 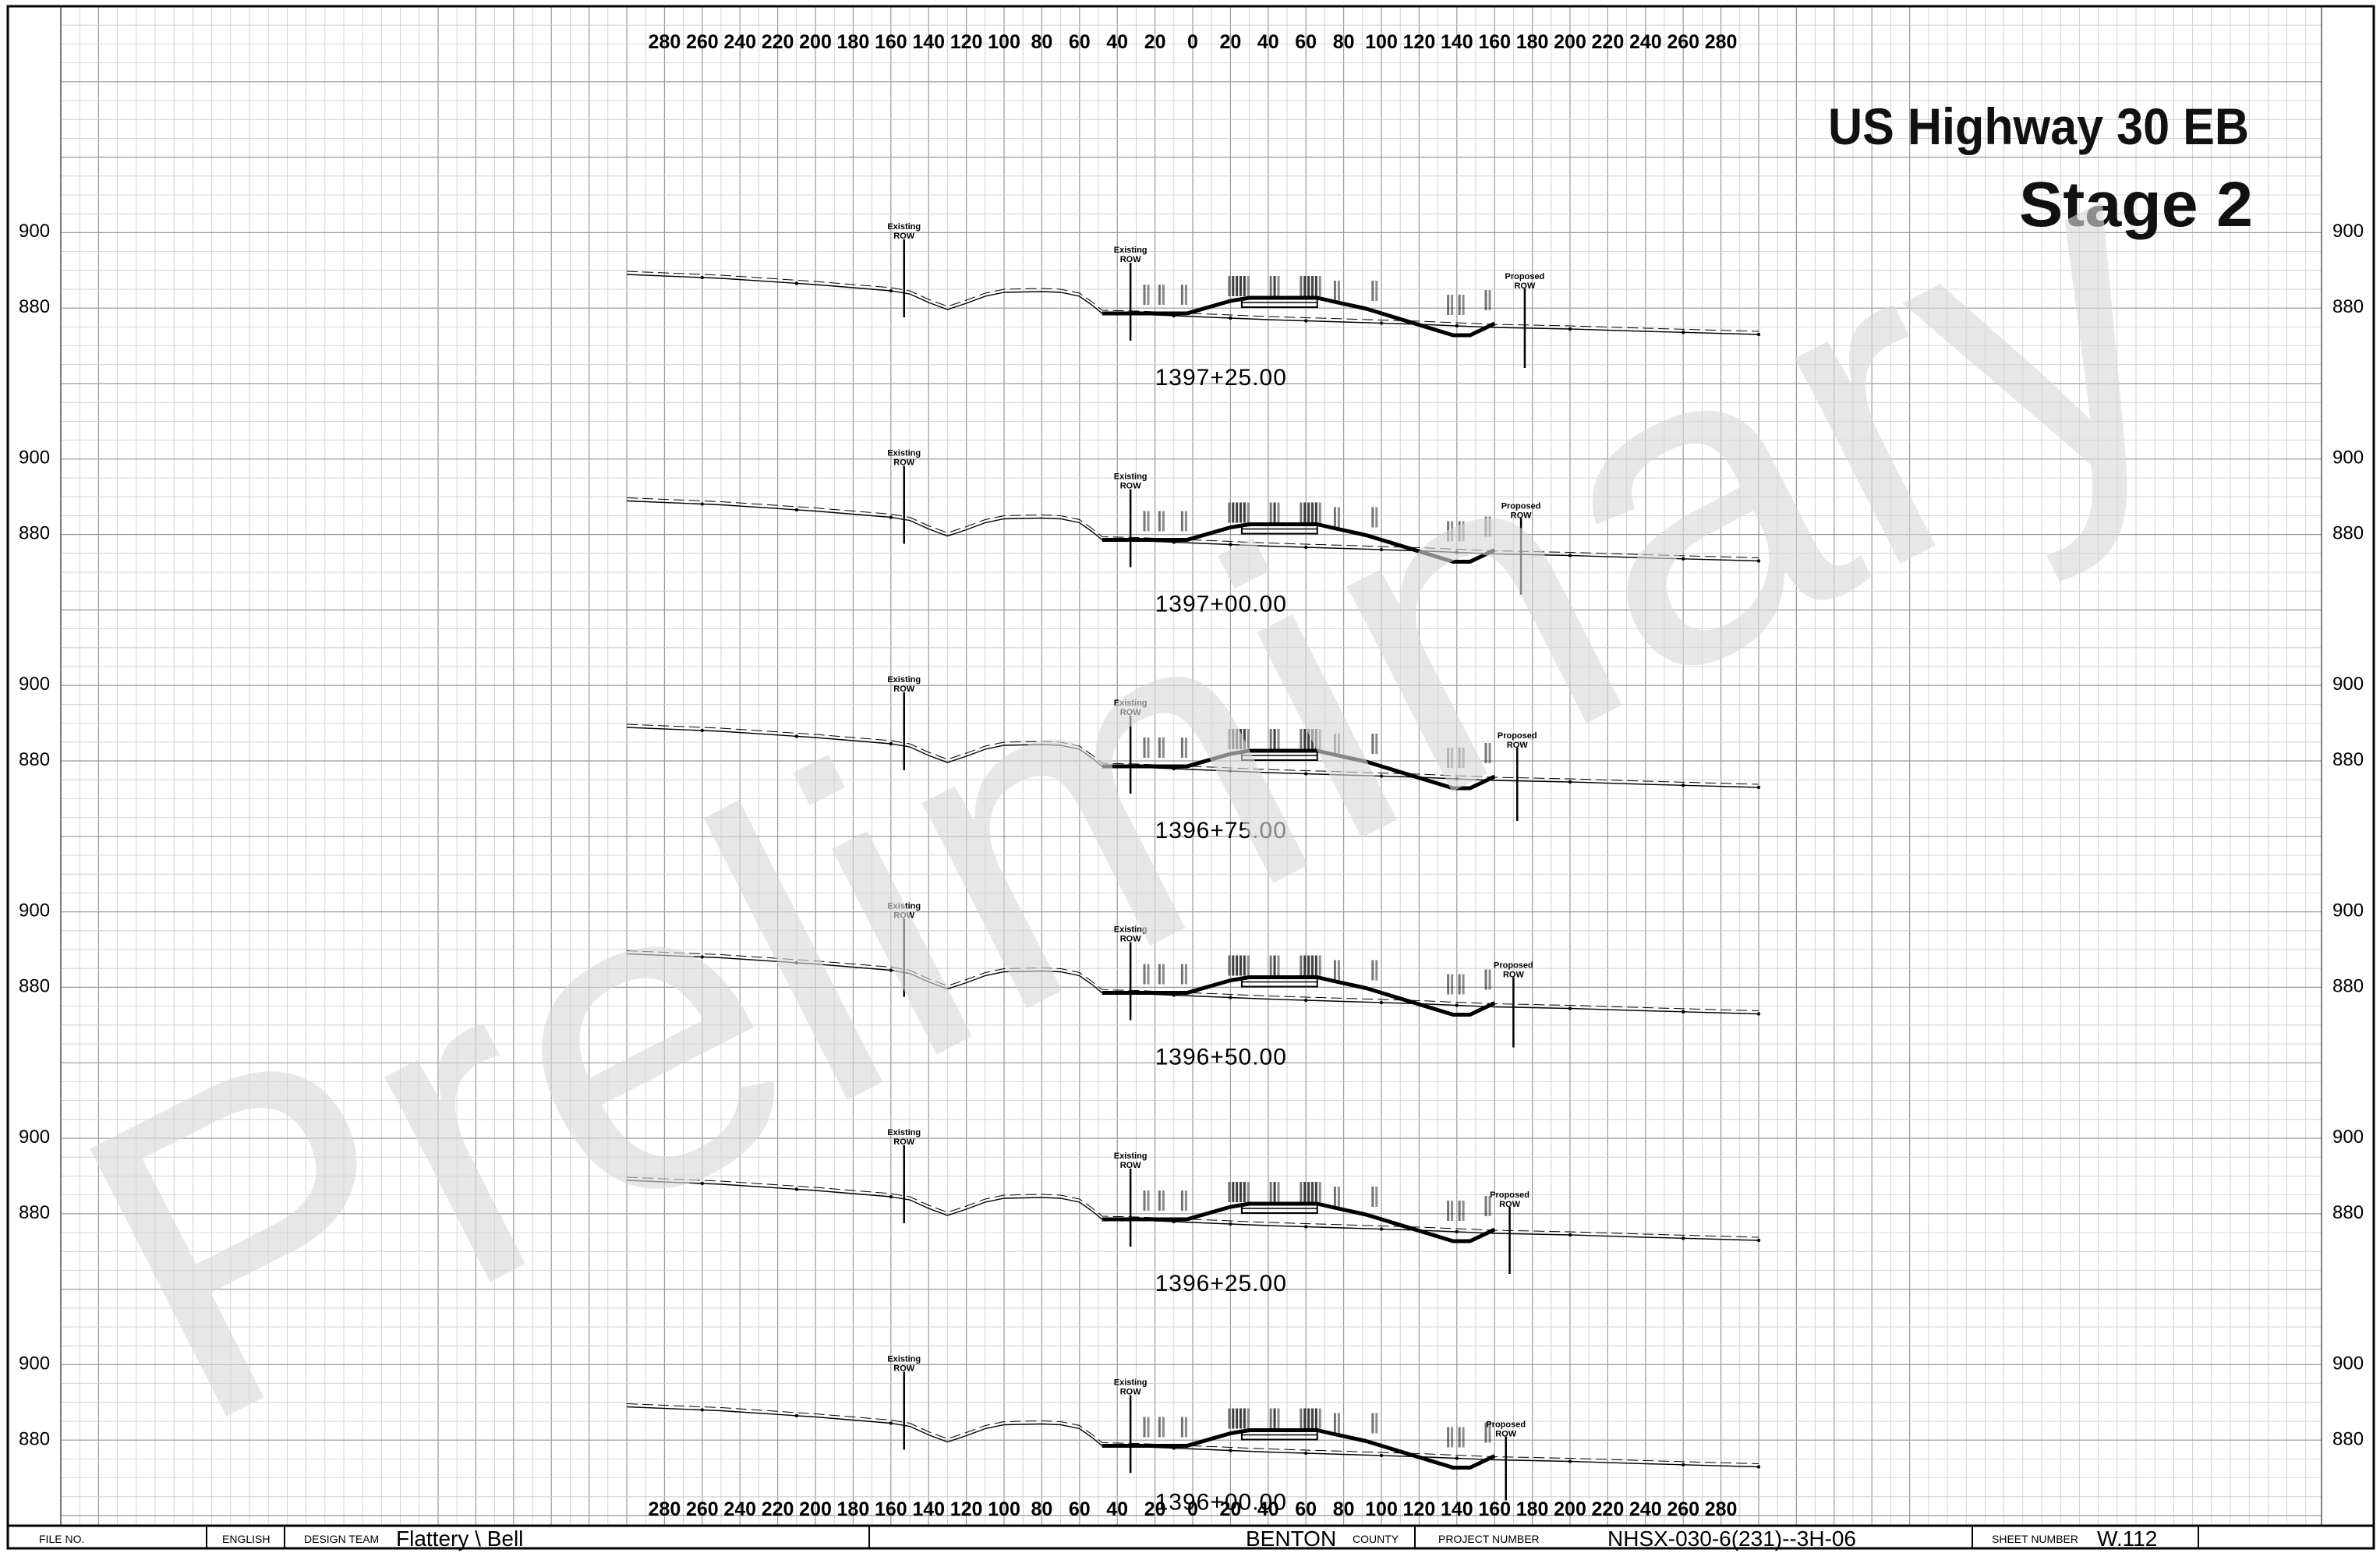 I want to click on station-label: 1397+00.00, so click(x=1221, y=604).